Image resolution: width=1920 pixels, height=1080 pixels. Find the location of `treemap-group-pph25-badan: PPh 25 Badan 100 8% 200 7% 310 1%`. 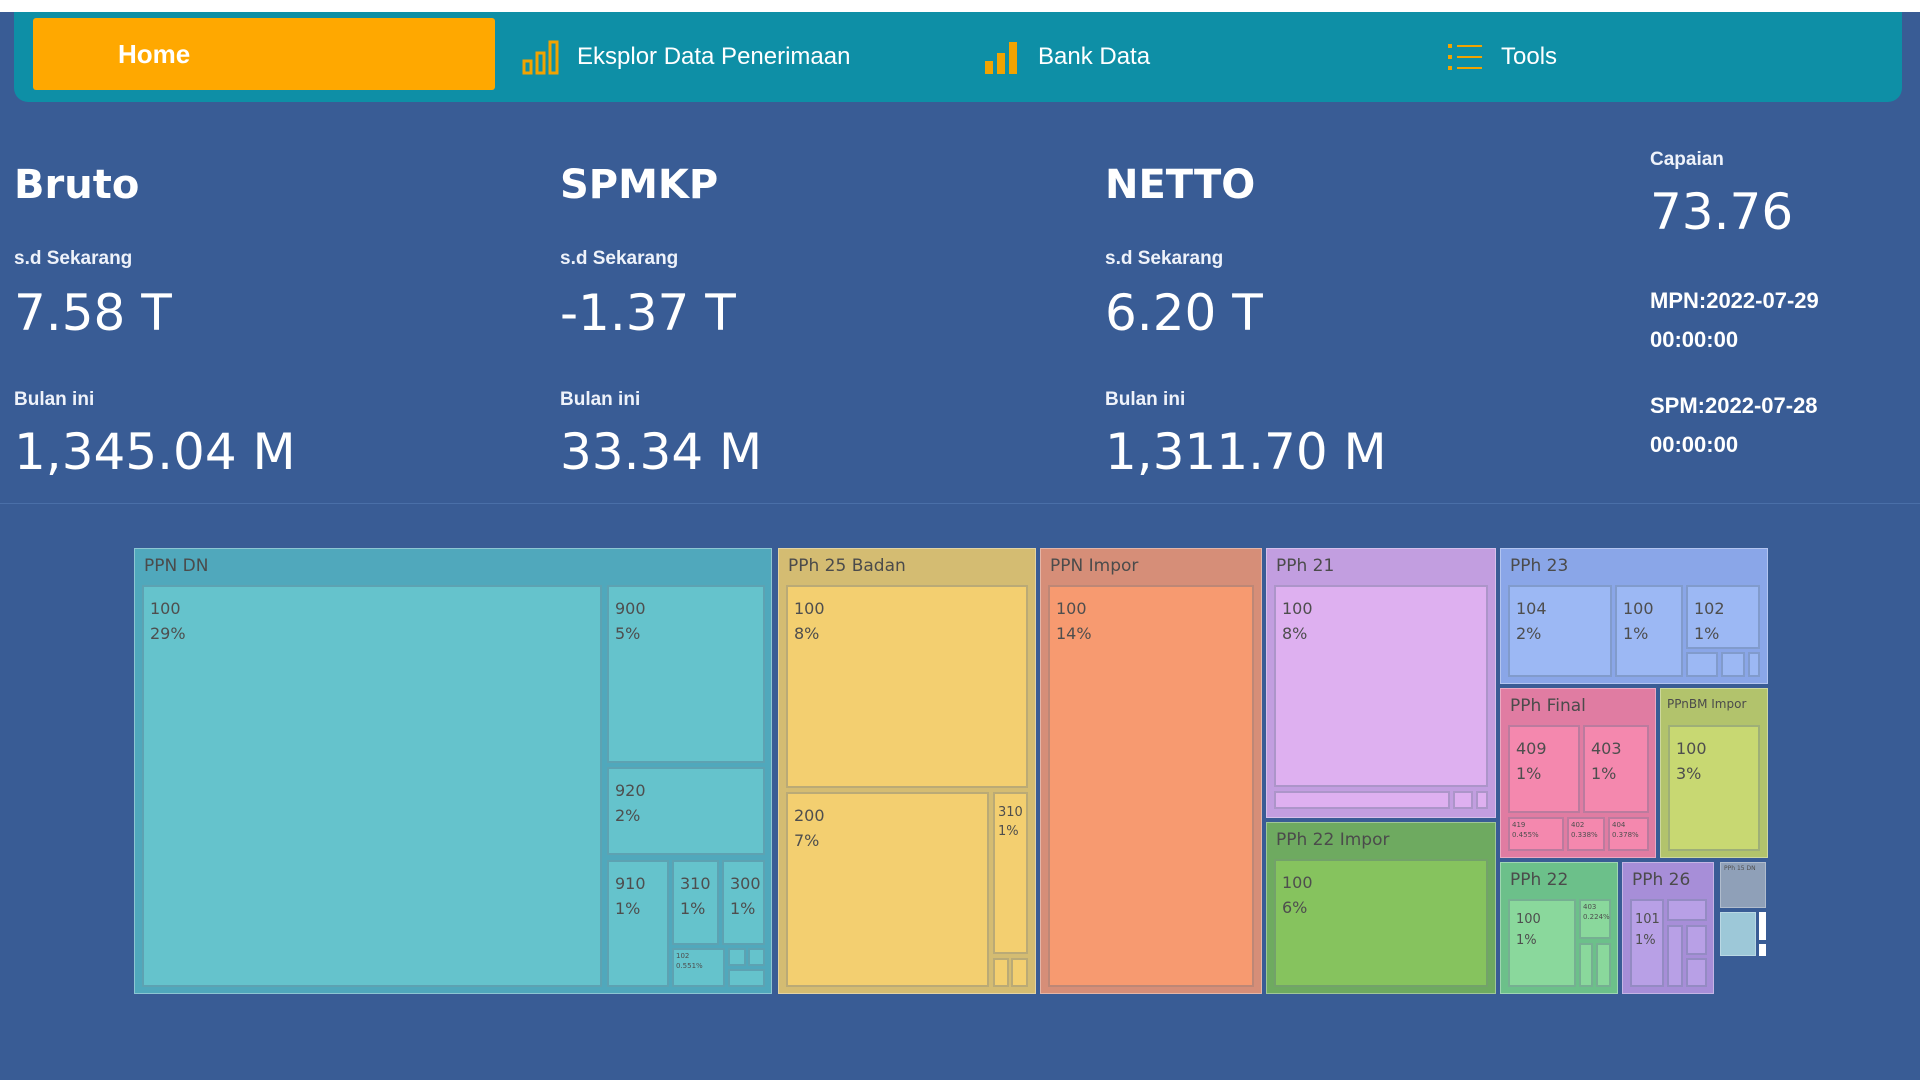

treemap-group-pph25-badan: PPh 25 Badan 100 8% 200 7% 310 1% is located at coordinates (907, 771).